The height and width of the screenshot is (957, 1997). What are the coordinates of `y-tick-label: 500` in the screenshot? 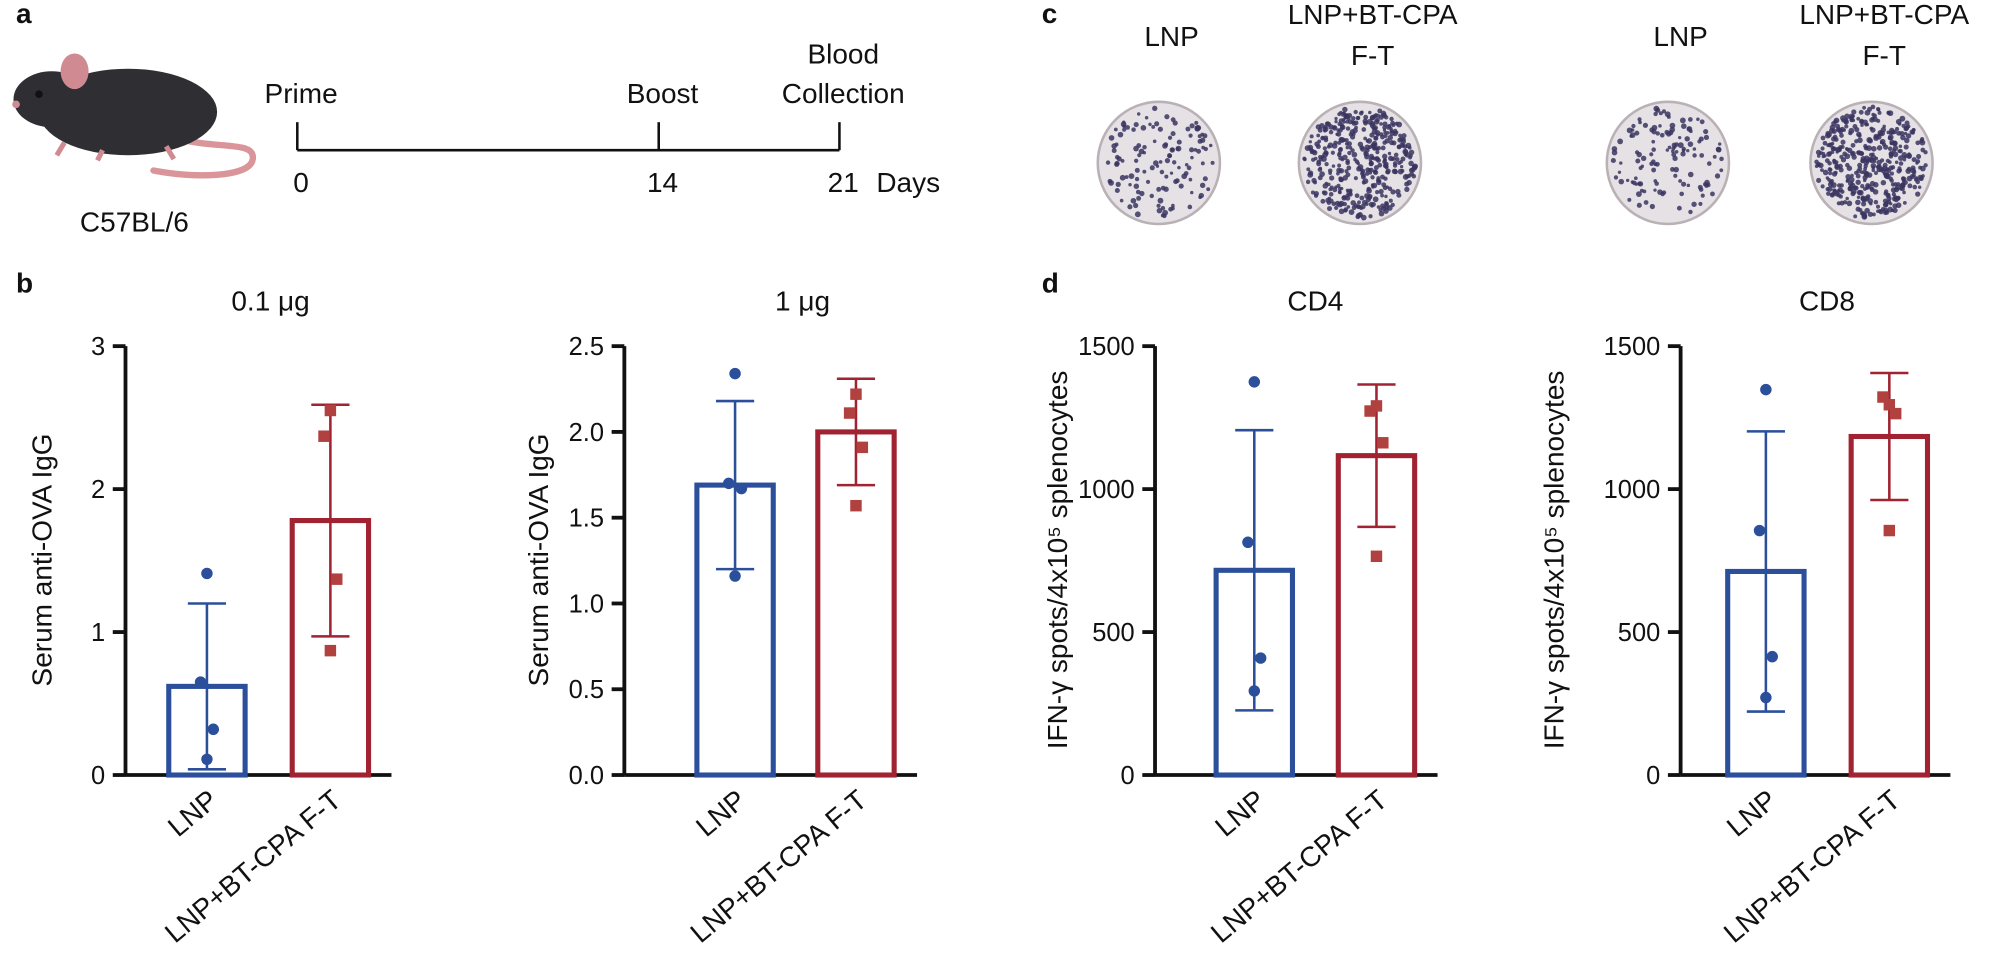 It's located at (1113, 633).